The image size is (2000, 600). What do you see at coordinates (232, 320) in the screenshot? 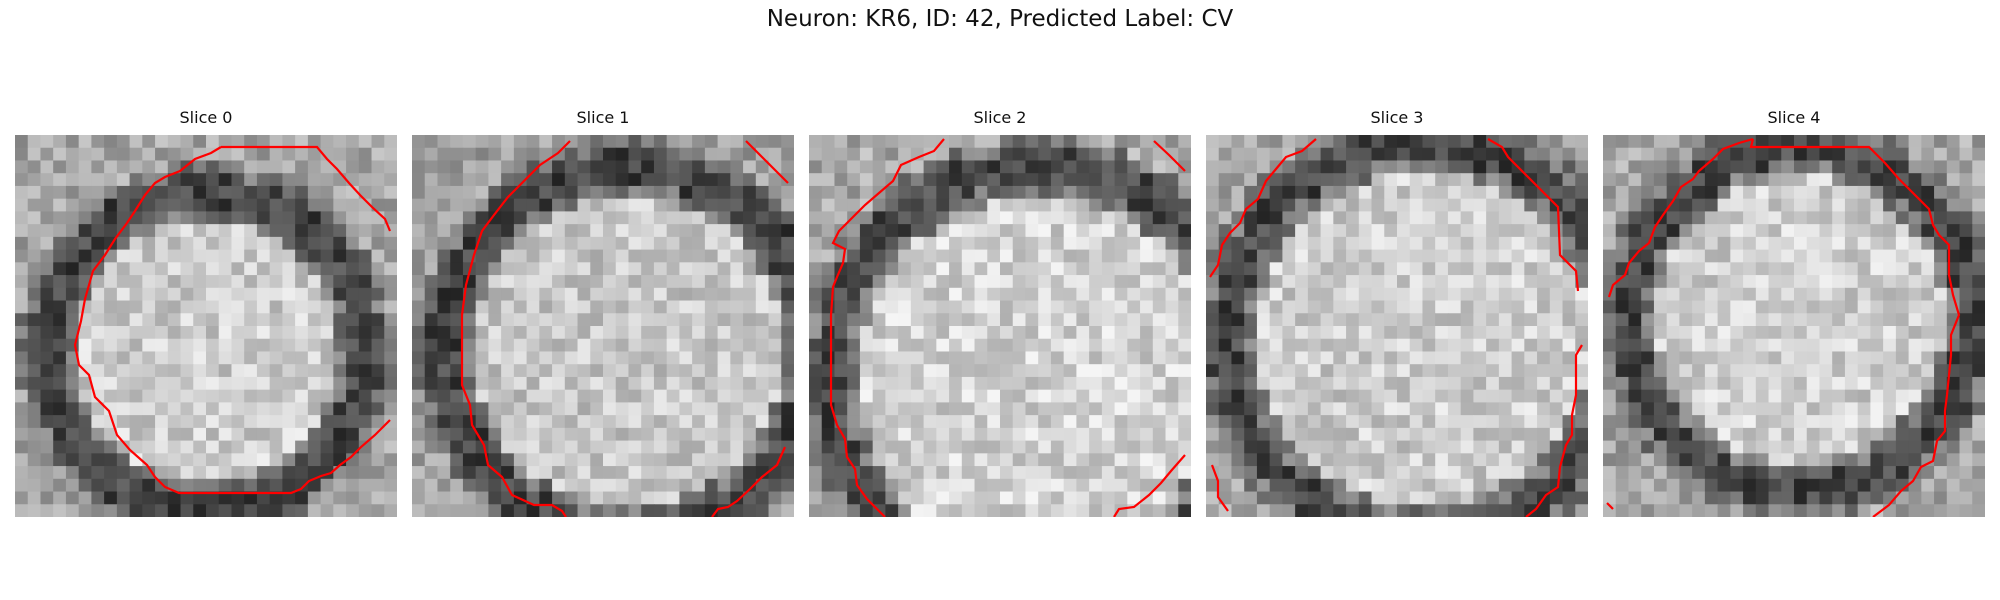
I see `slice-0-contour` at bounding box center [232, 320].